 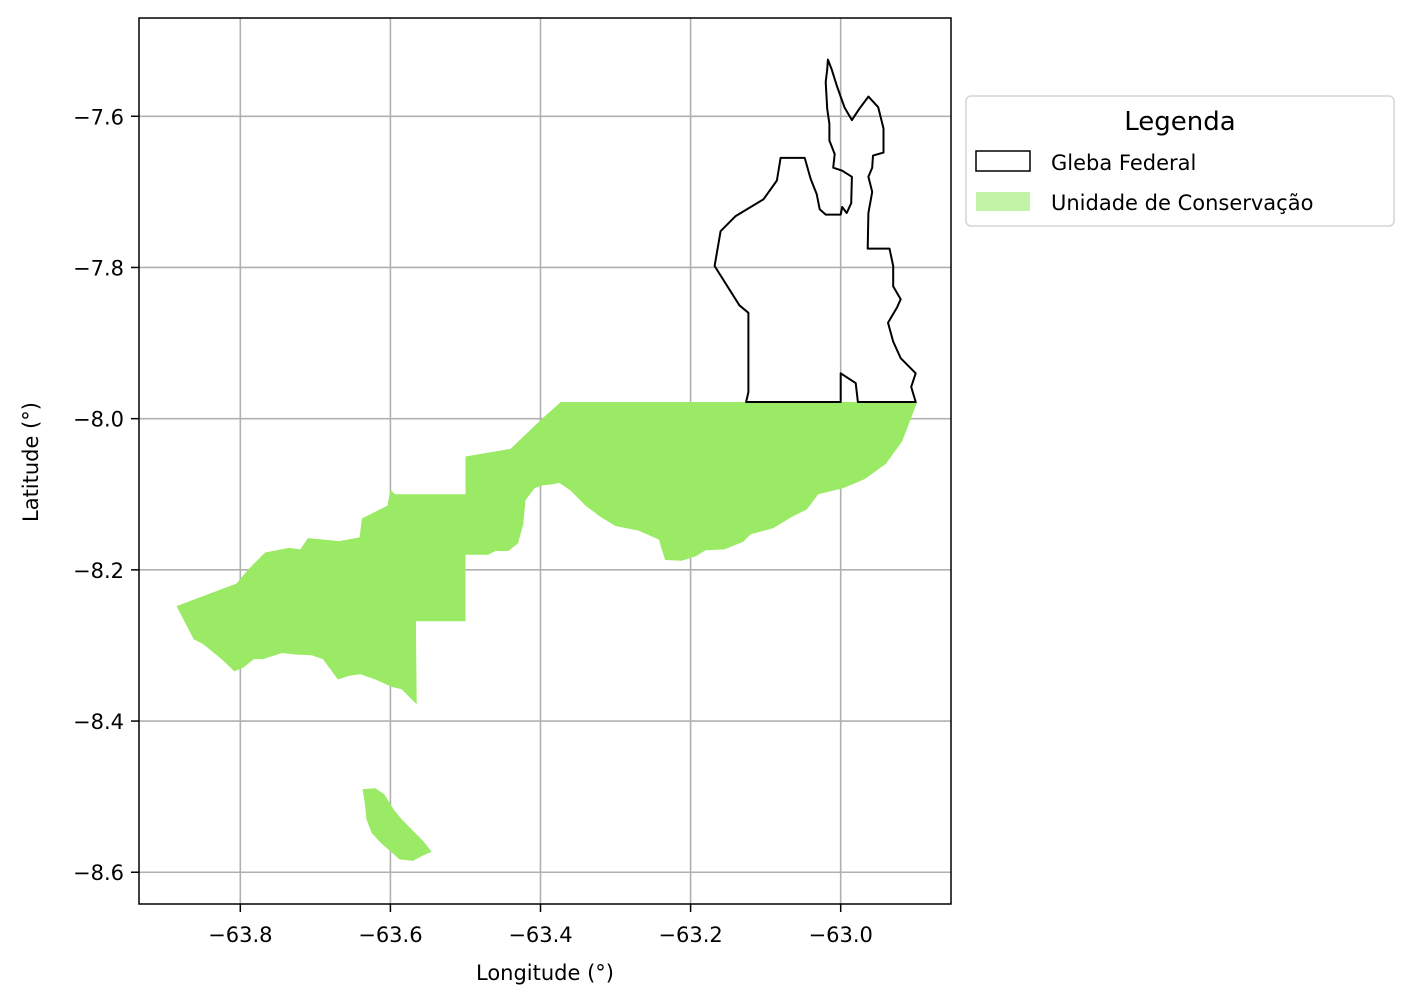 I want to click on x-tick-label-0: −63.8, so click(x=240, y=935).